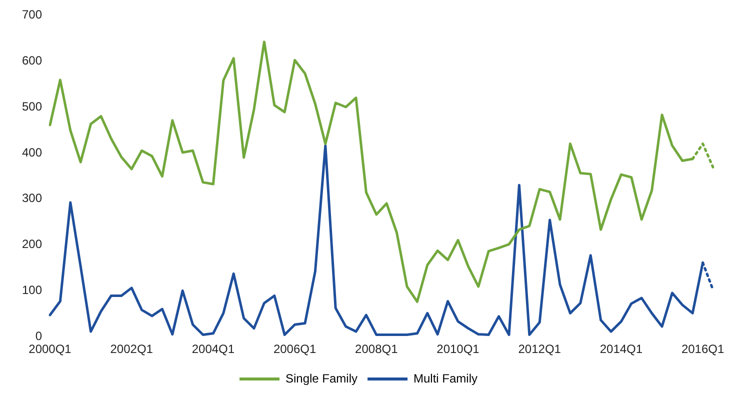 The height and width of the screenshot is (401, 735). I want to click on x-tick-label: 2014Q1, so click(621, 349).